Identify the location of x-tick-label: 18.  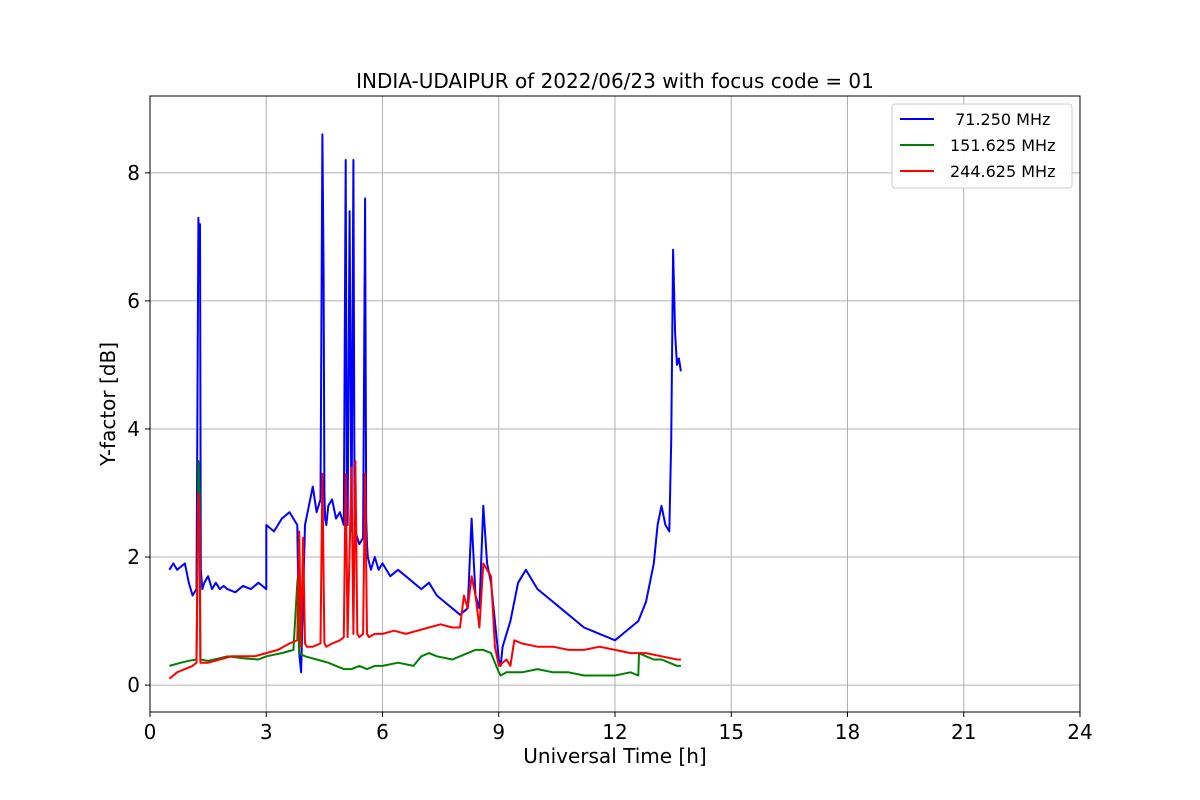
(847, 732).